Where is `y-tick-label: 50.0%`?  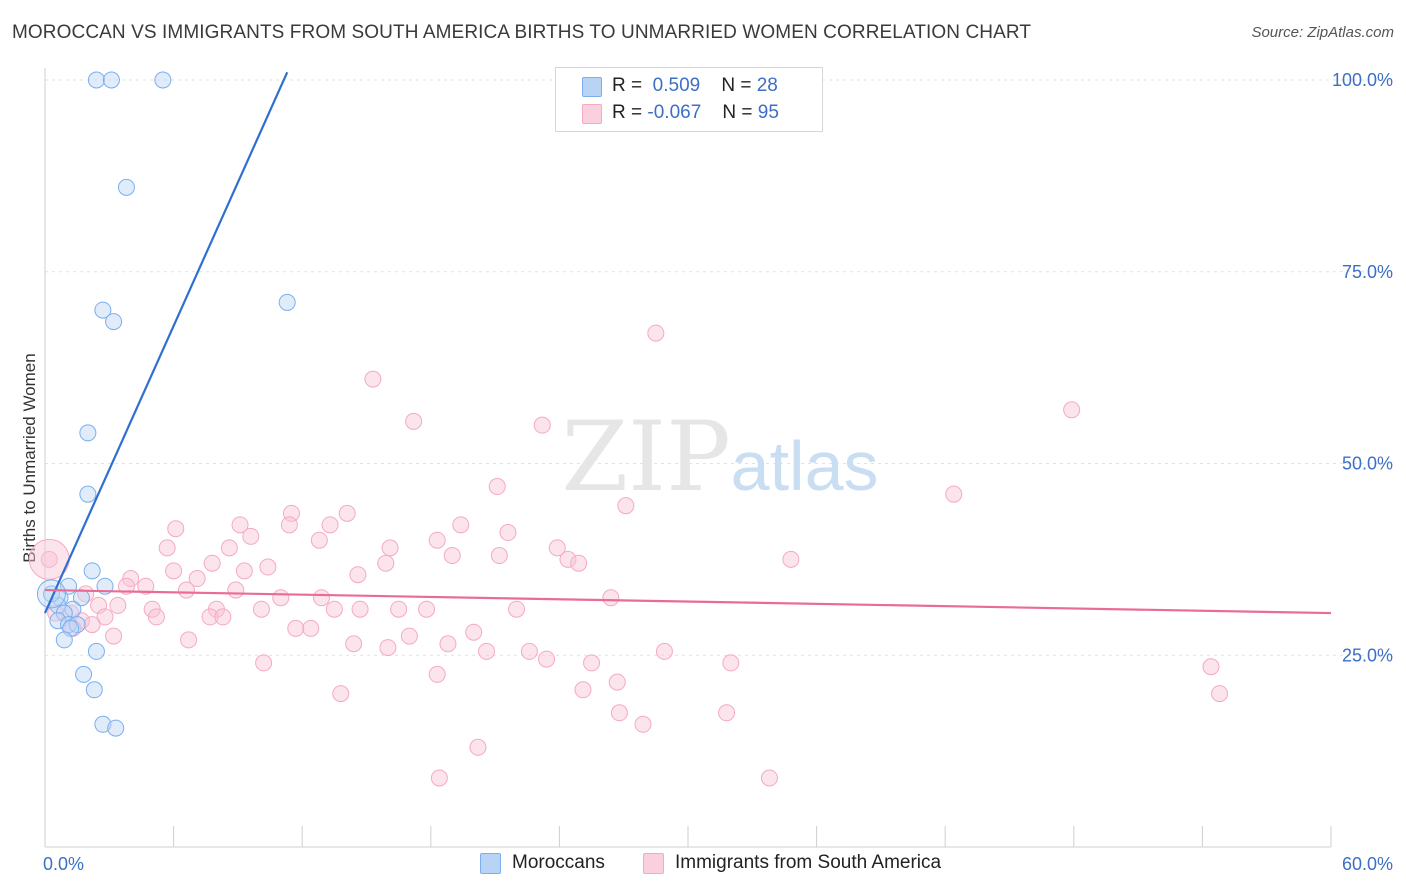 y-tick-label: 50.0% is located at coordinates (1367, 464).